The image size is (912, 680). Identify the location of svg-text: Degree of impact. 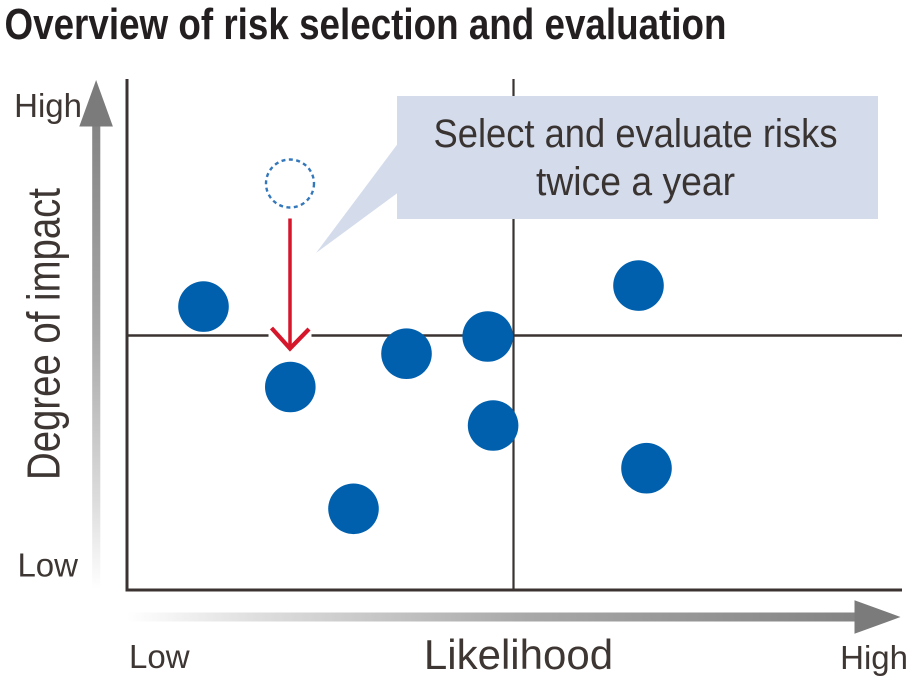
(44, 334).